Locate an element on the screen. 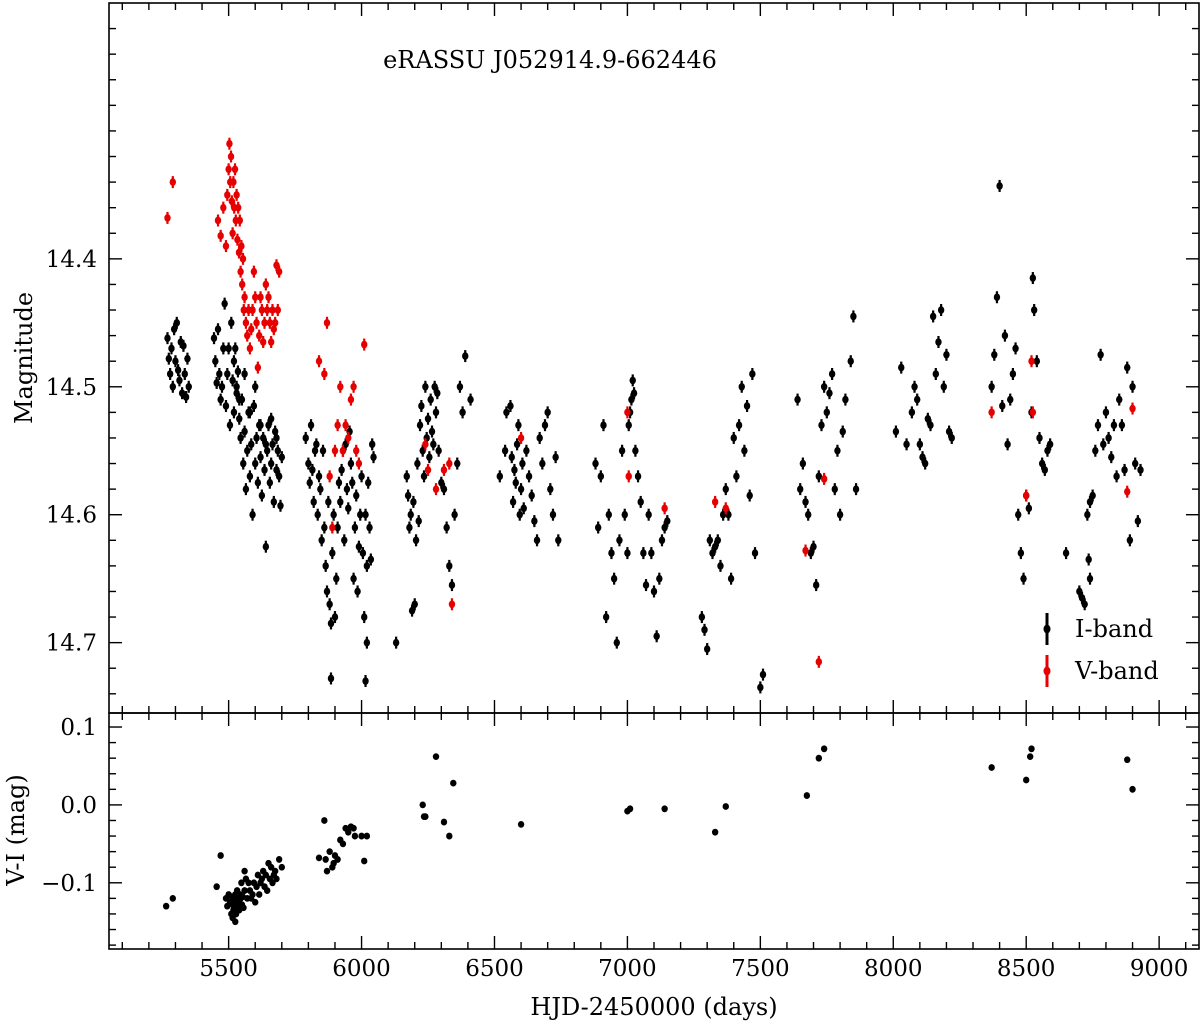 This screenshot has height=1027, width=1200. color-index-tick-label: 0.1 is located at coordinates (78, 728).